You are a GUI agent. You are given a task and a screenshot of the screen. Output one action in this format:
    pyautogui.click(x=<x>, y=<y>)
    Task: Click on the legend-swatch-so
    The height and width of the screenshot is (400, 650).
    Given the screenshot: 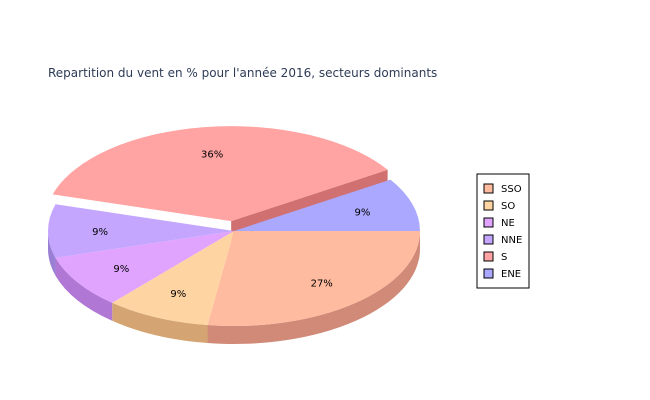 What is the action you would take?
    pyautogui.click(x=488, y=205)
    